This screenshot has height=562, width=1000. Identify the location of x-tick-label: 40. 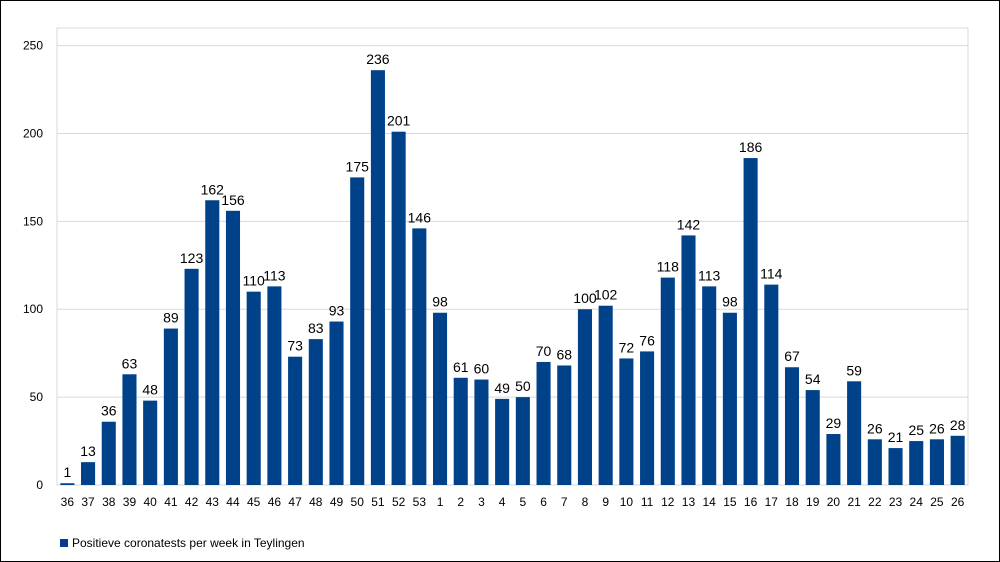
(150, 502).